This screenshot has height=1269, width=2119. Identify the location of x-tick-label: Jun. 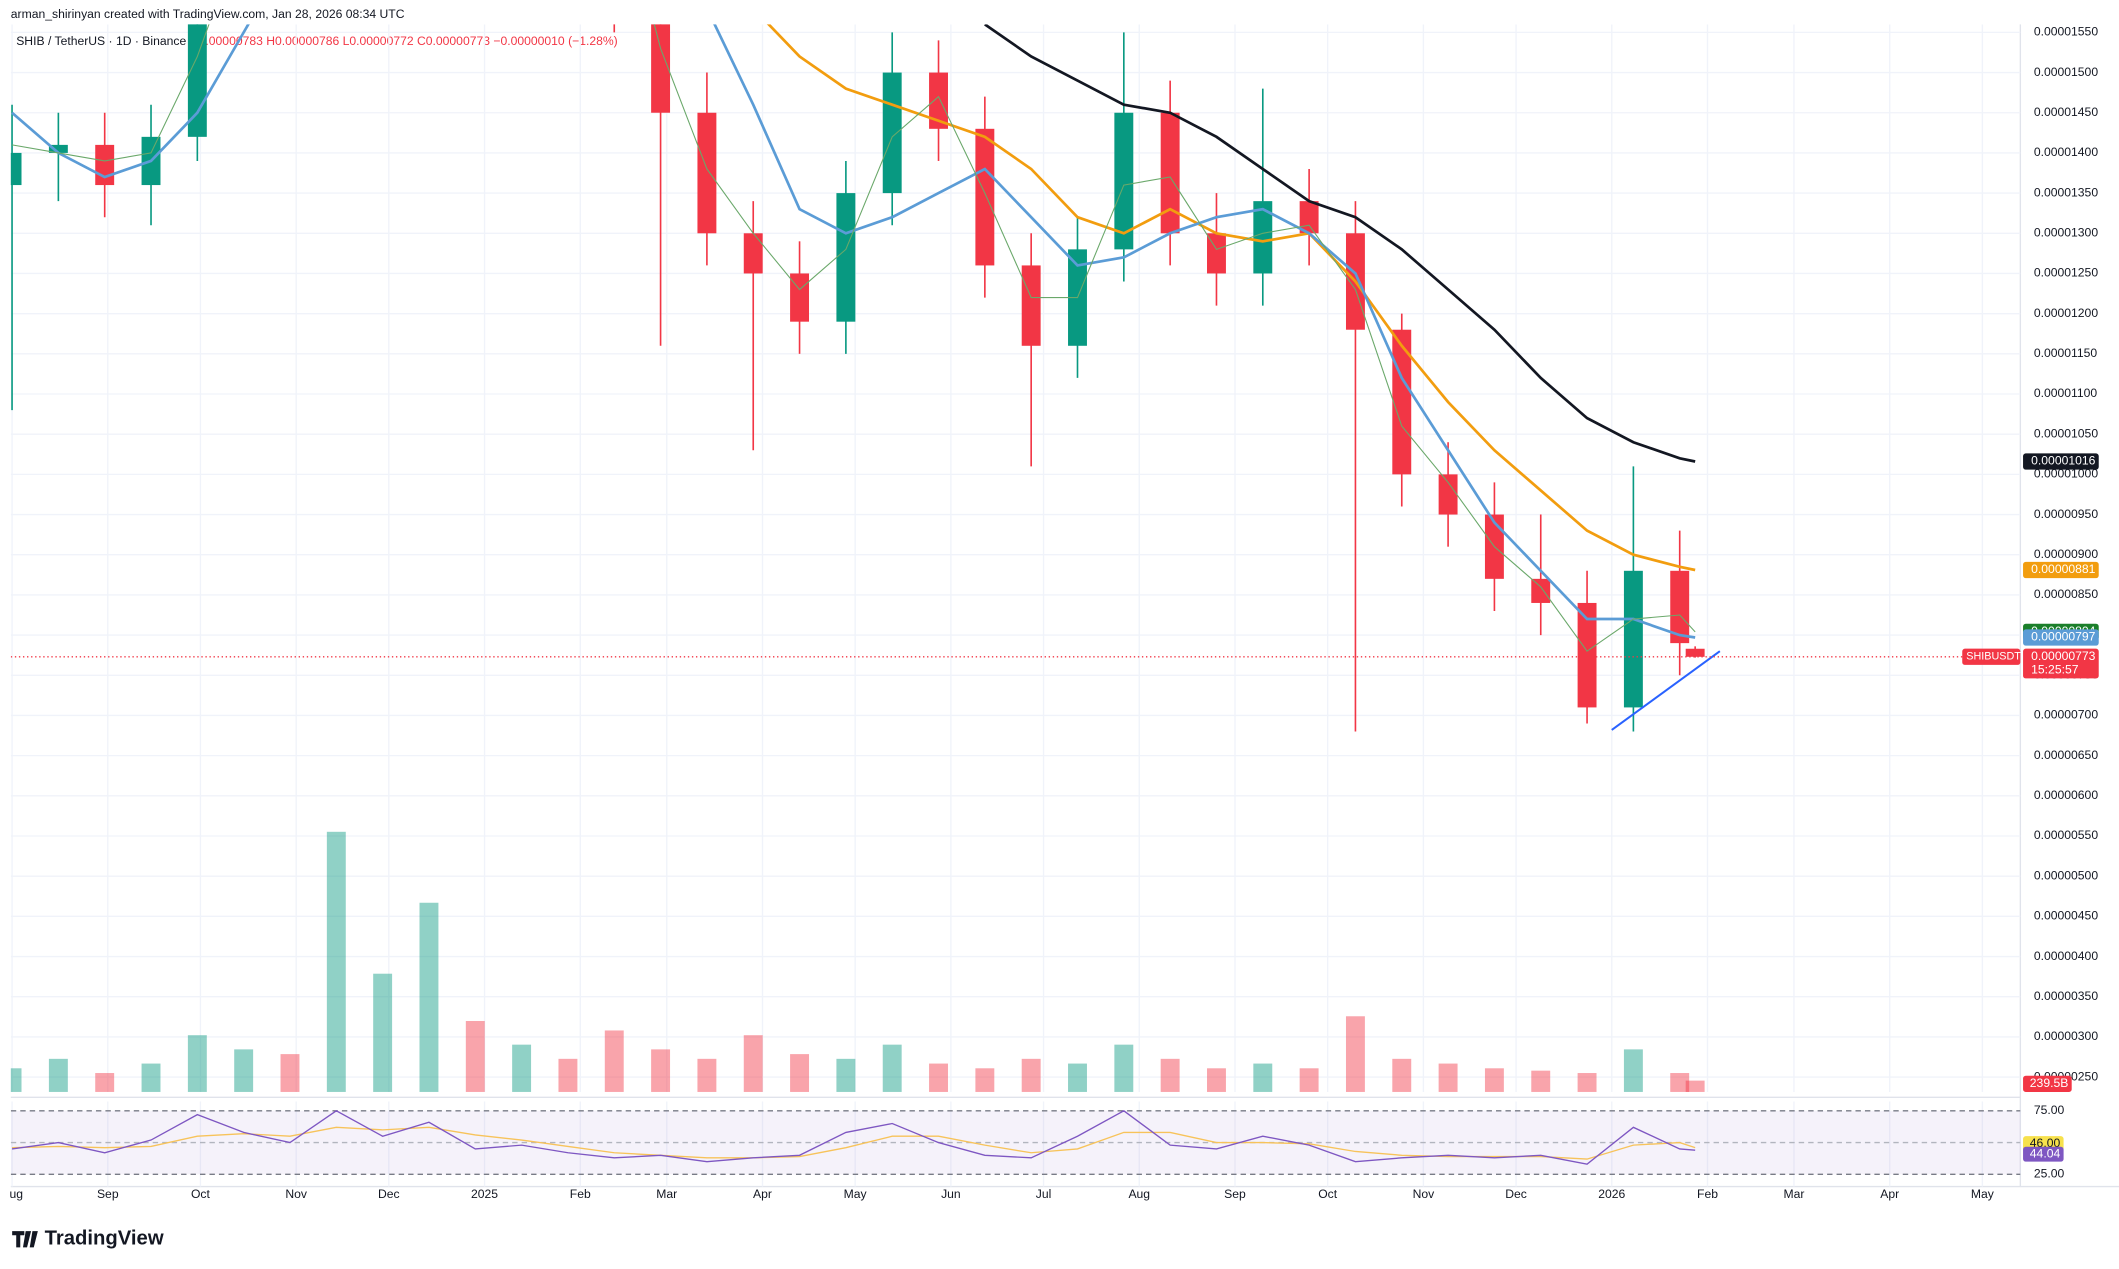
(951, 1194).